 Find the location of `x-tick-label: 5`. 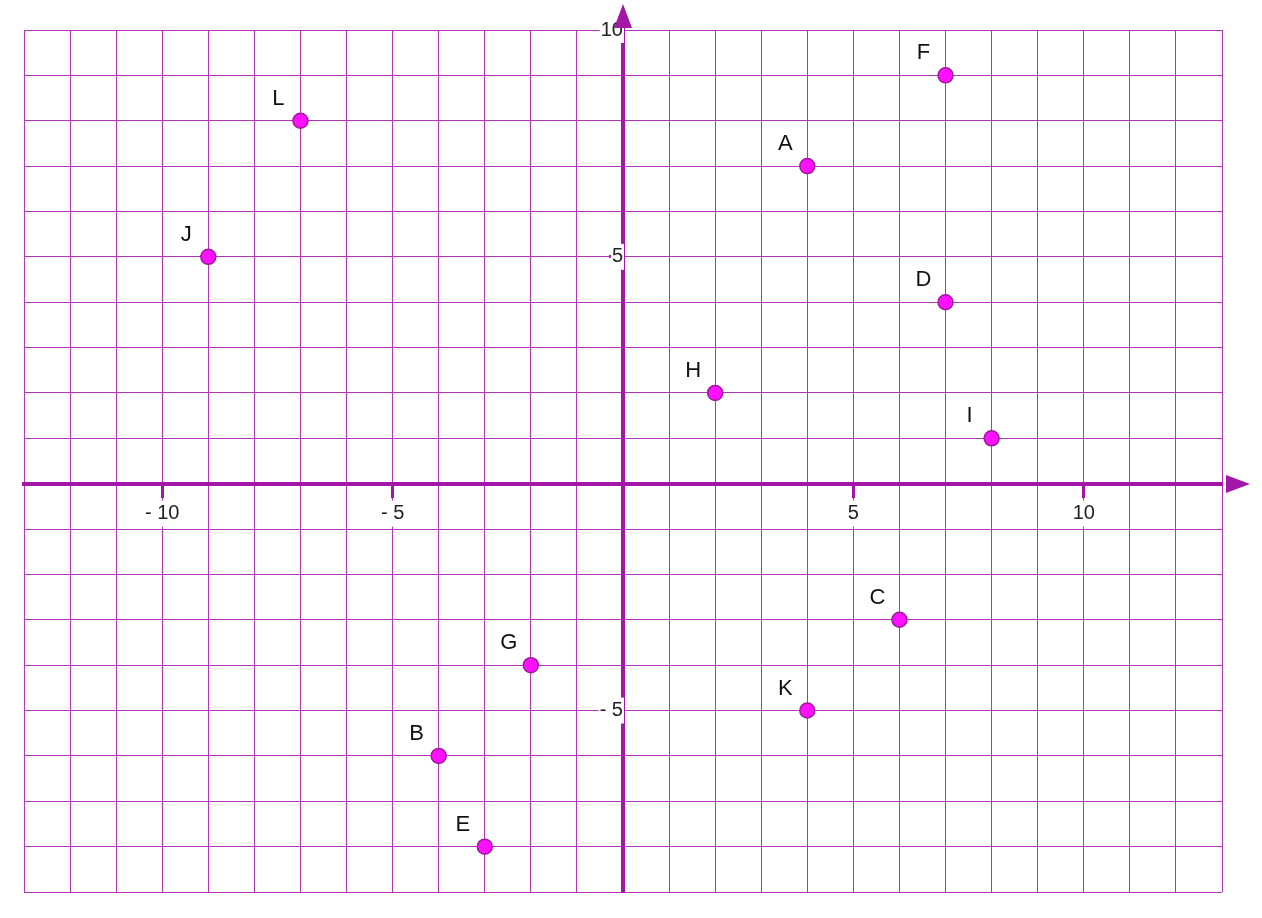

x-tick-label: 5 is located at coordinates (853, 512).